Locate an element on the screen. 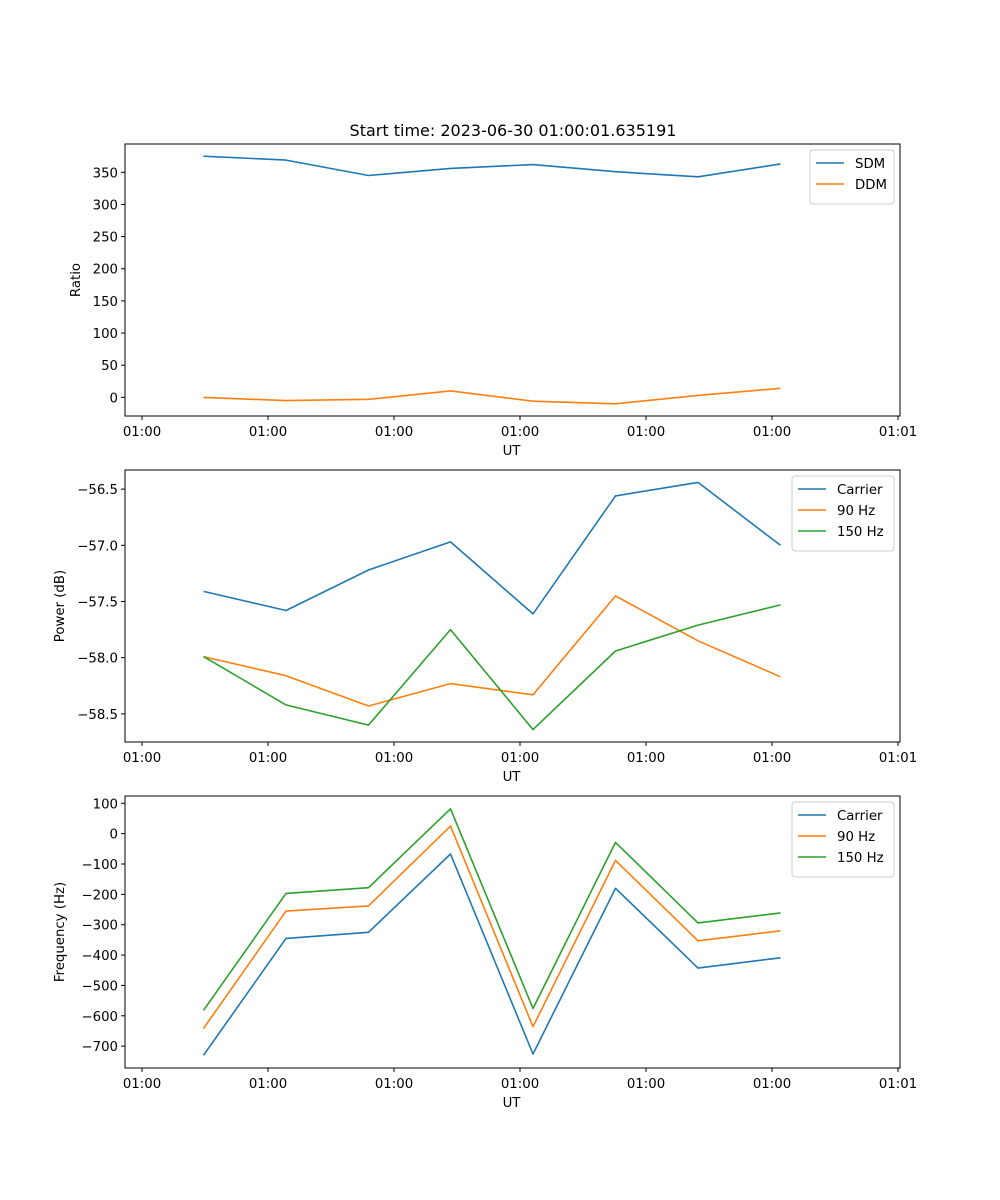 This screenshot has width=1000, height=1200. y-tick-label: −57.0 is located at coordinates (97, 546).